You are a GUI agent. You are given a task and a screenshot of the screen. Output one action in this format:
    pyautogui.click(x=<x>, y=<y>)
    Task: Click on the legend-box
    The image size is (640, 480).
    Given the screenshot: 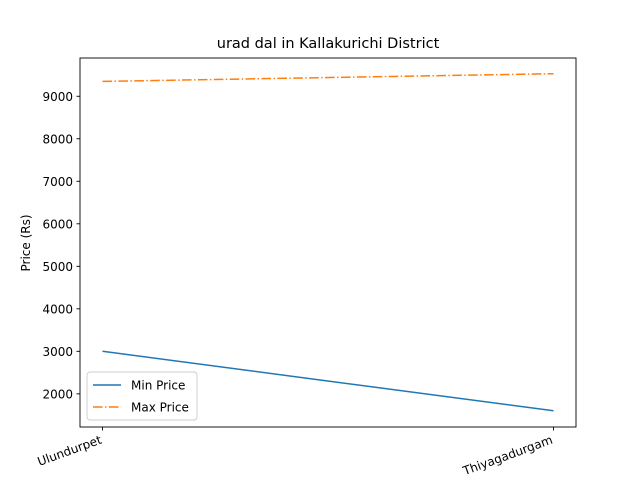 What is the action you would take?
    pyautogui.click(x=142, y=396)
    